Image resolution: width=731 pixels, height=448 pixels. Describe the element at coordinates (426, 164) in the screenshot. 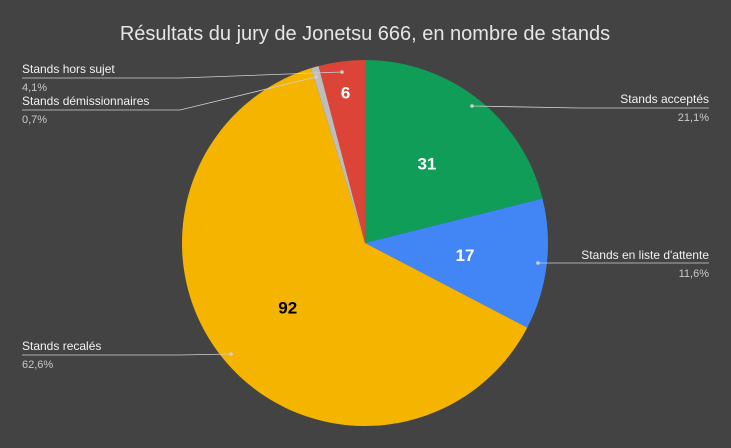

I see `slice-value-label: 31` at that location.